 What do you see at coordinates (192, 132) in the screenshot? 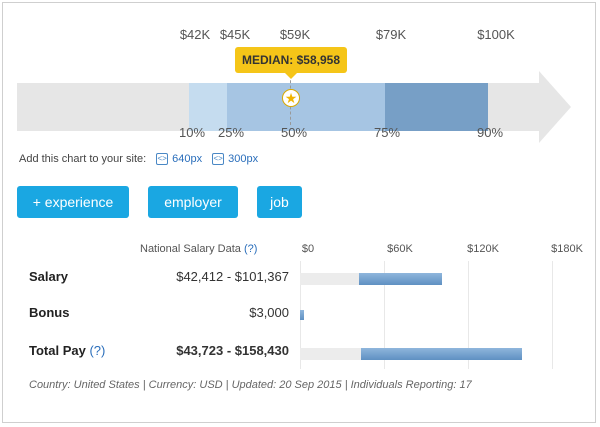
I see `bottom-label-10: 10%` at bounding box center [192, 132].